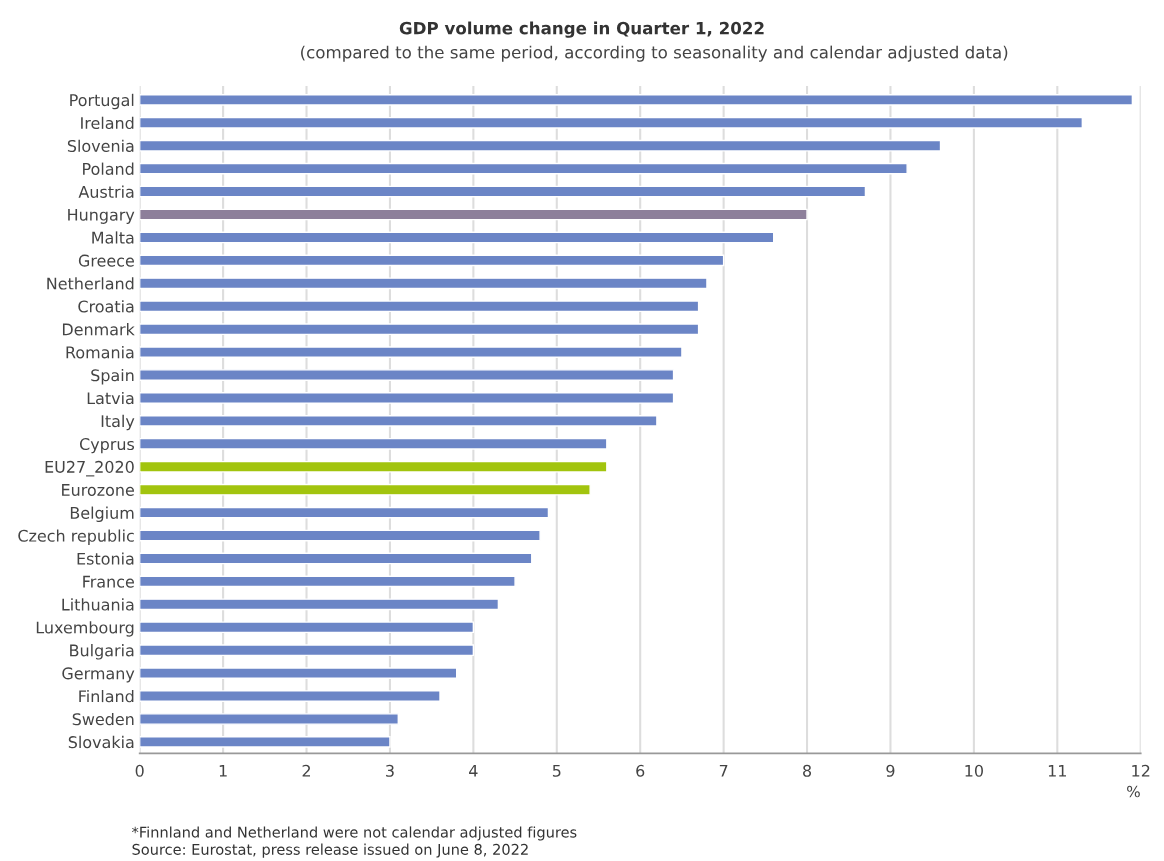 Image resolution: width=1164 pixels, height=861 pixels. What do you see at coordinates (110, 398) in the screenshot?
I see `y-tick-label: Latvia` at bounding box center [110, 398].